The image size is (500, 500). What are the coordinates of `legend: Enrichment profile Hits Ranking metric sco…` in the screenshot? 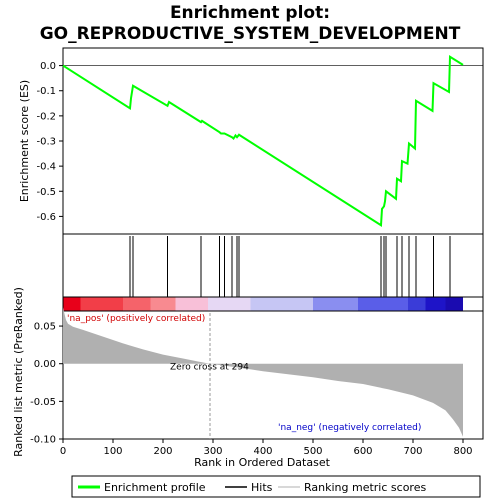 It's located at (276, 486).